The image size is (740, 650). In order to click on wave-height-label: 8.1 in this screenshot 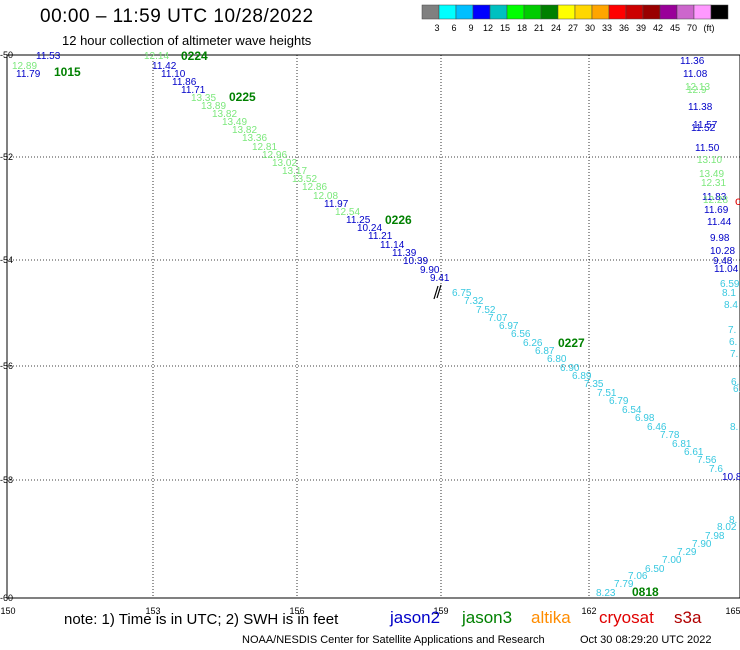, I will do `click(729, 293)`.